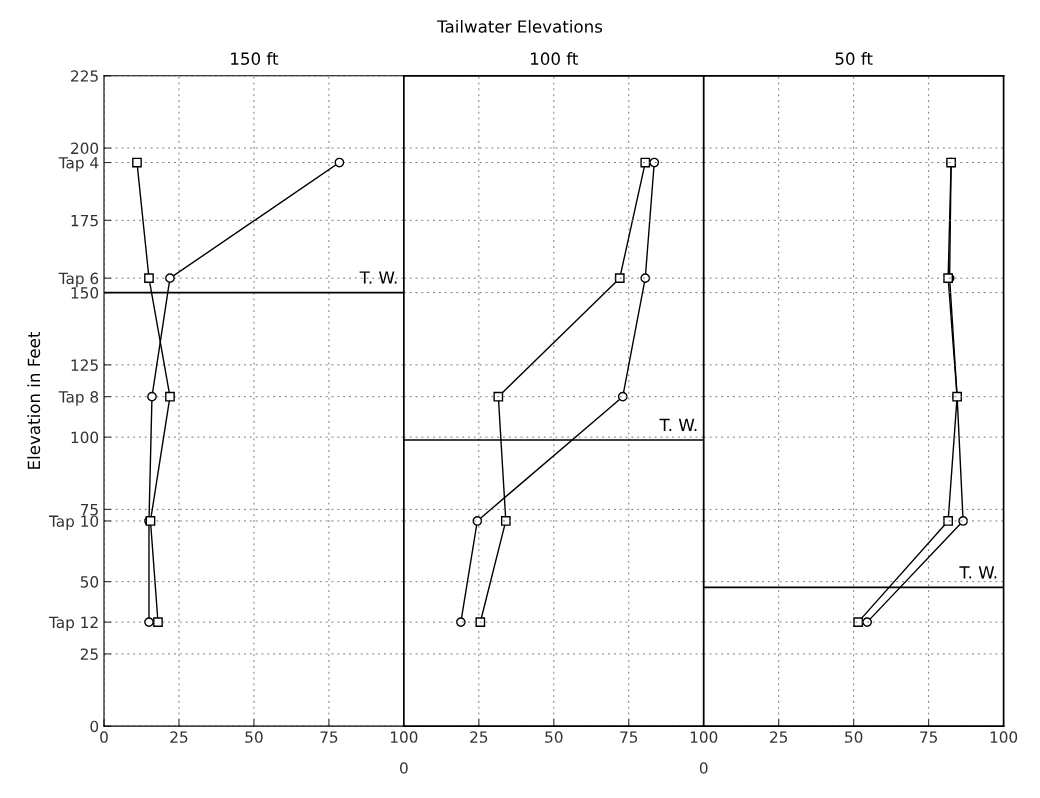  What do you see at coordinates (520, 26) in the screenshot?
I see `text: Tailwater Elevations` at bounding box center [520, 26].